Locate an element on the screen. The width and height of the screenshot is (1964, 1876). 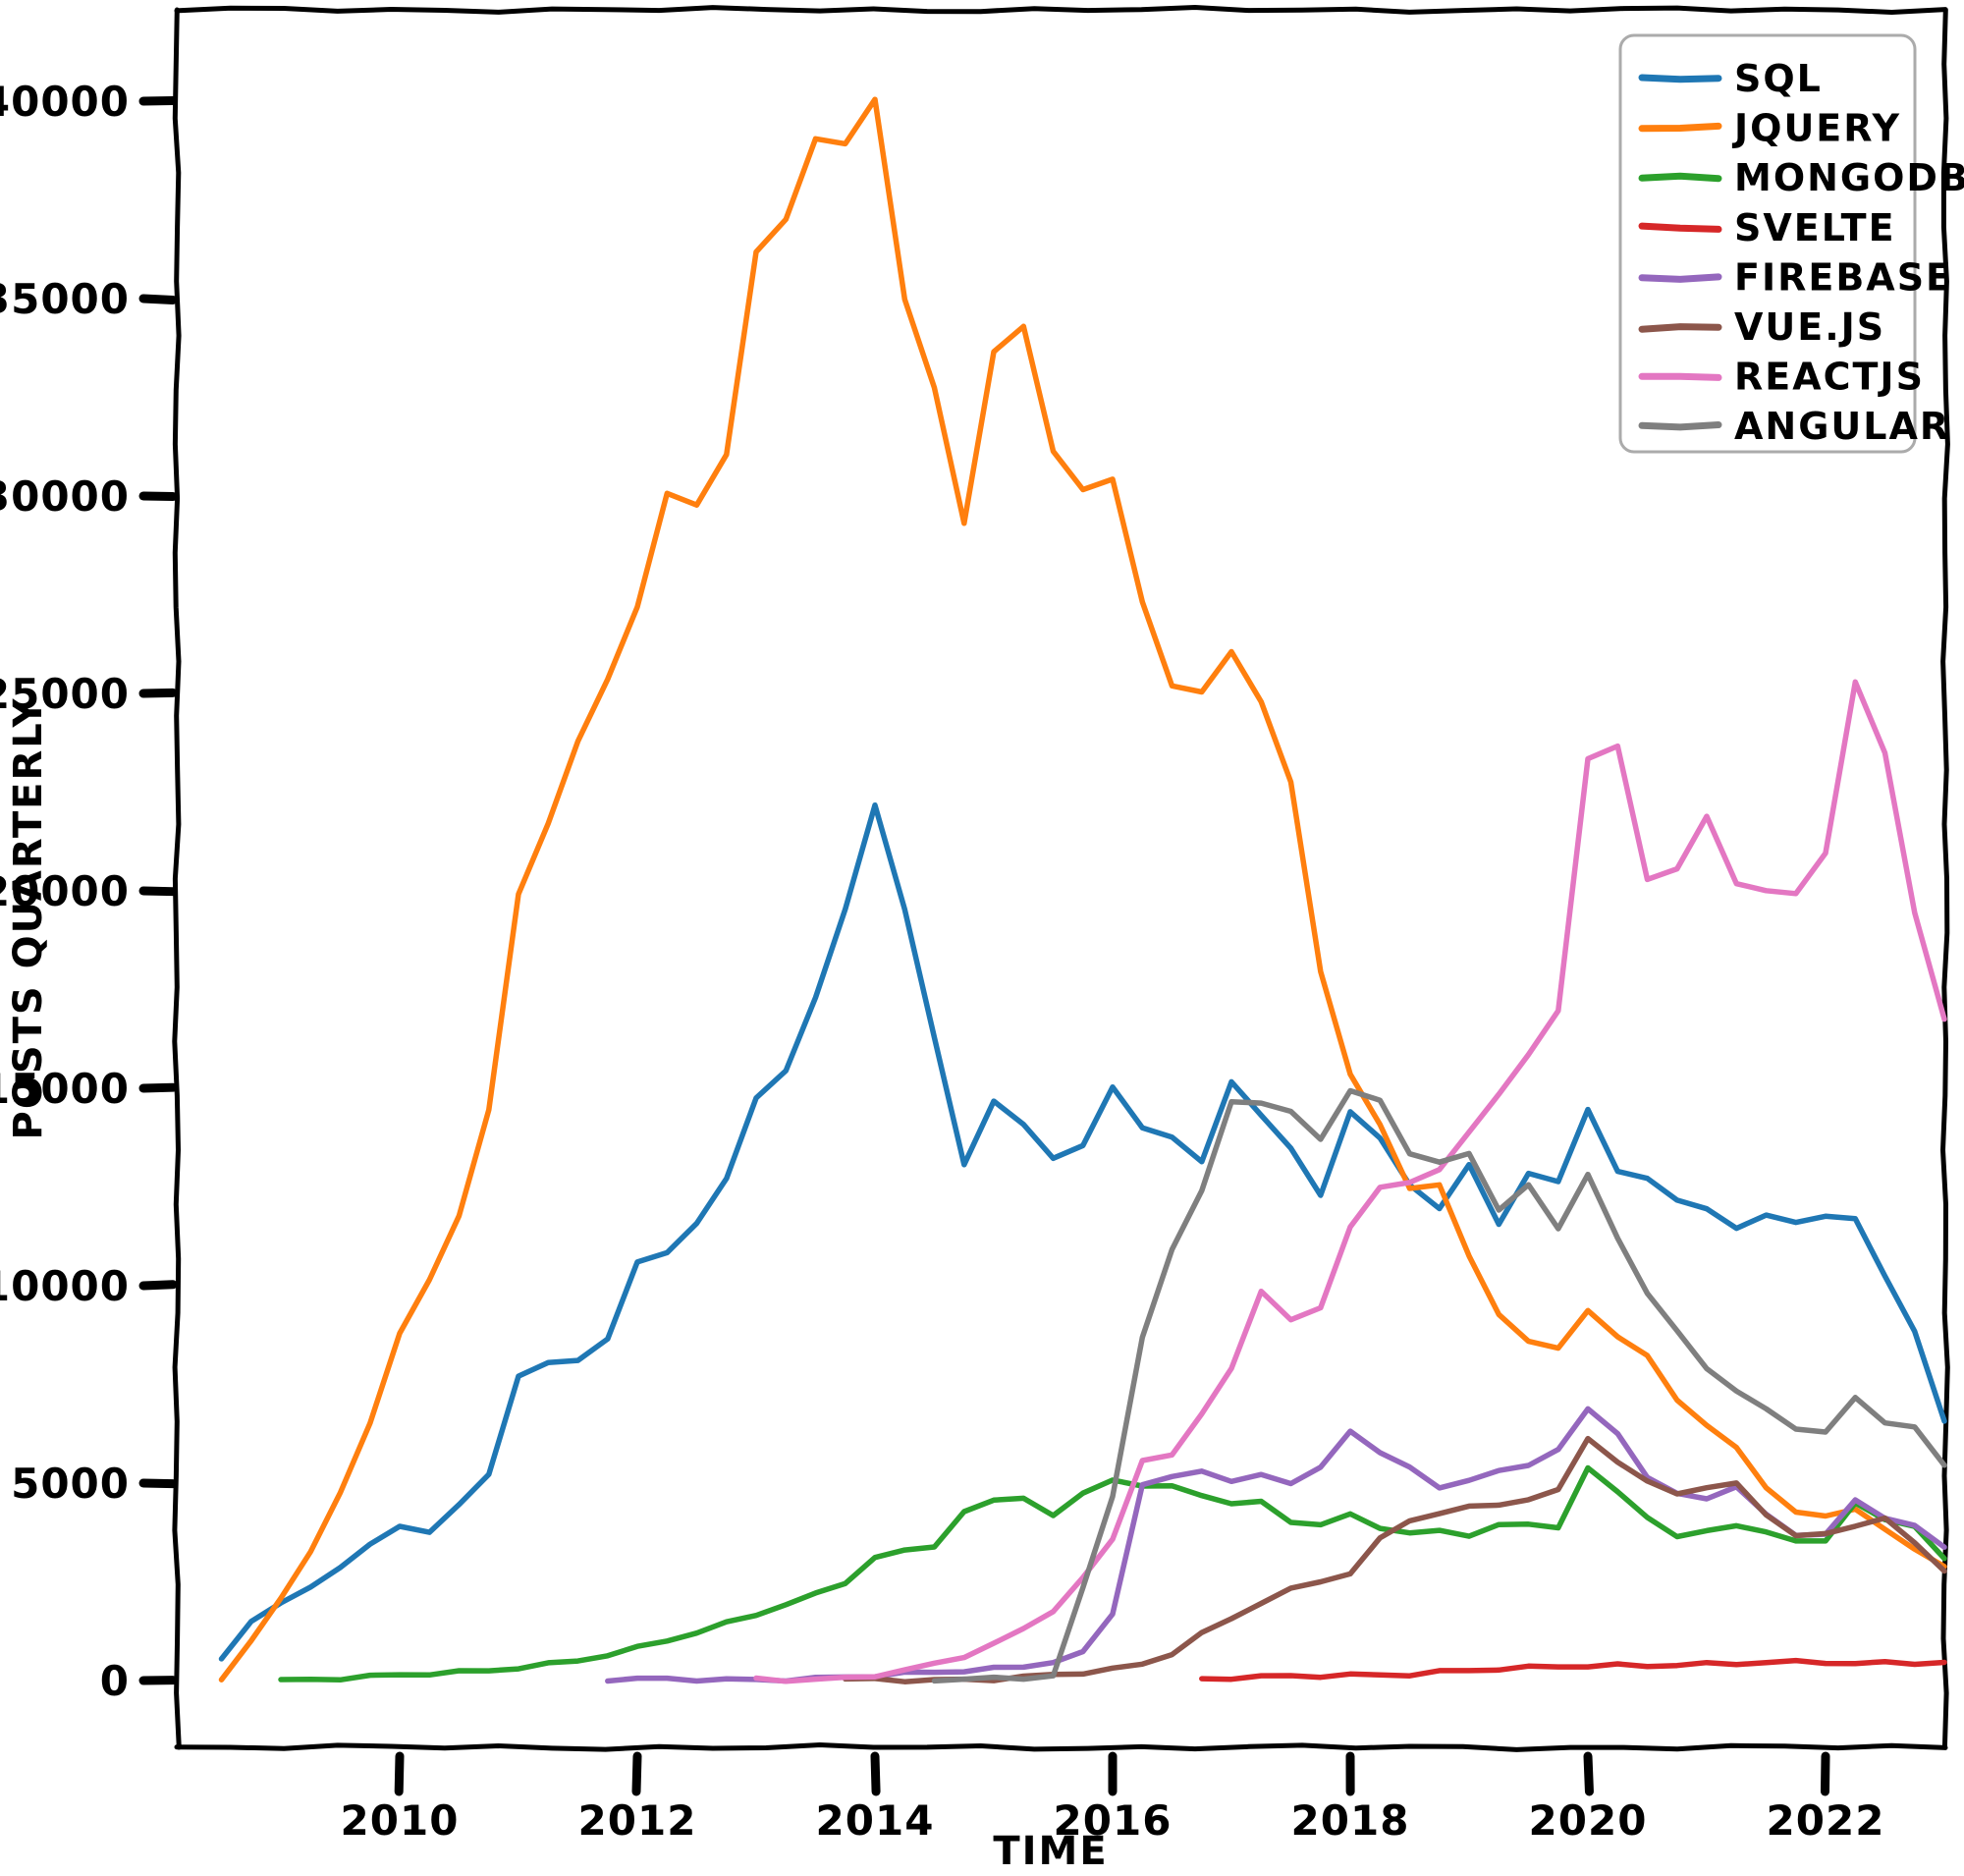
y-tick-label: 20000 is located at coordinates (65, 891).